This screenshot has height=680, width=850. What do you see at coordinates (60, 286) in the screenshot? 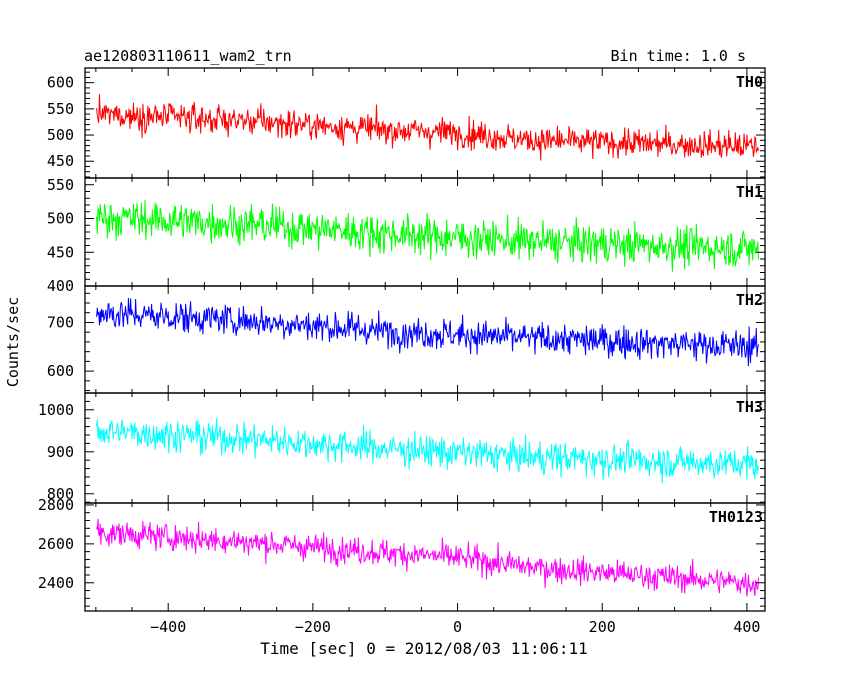
I see `y-tick-label: 400` at bounding box center [60, 286].